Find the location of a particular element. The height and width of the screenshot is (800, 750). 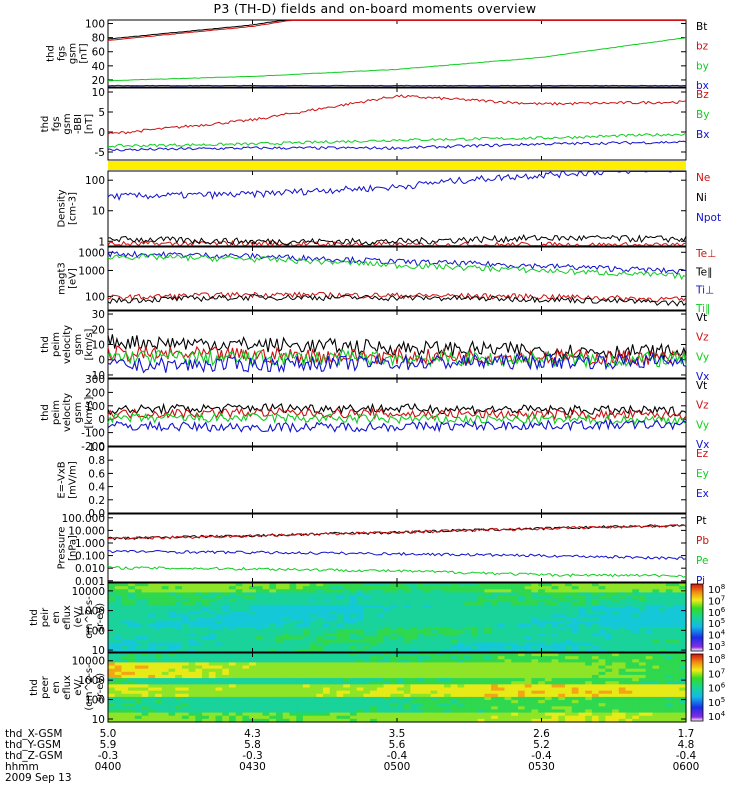

y-tick-label: 100.000 is located at coordinates (83, 519).